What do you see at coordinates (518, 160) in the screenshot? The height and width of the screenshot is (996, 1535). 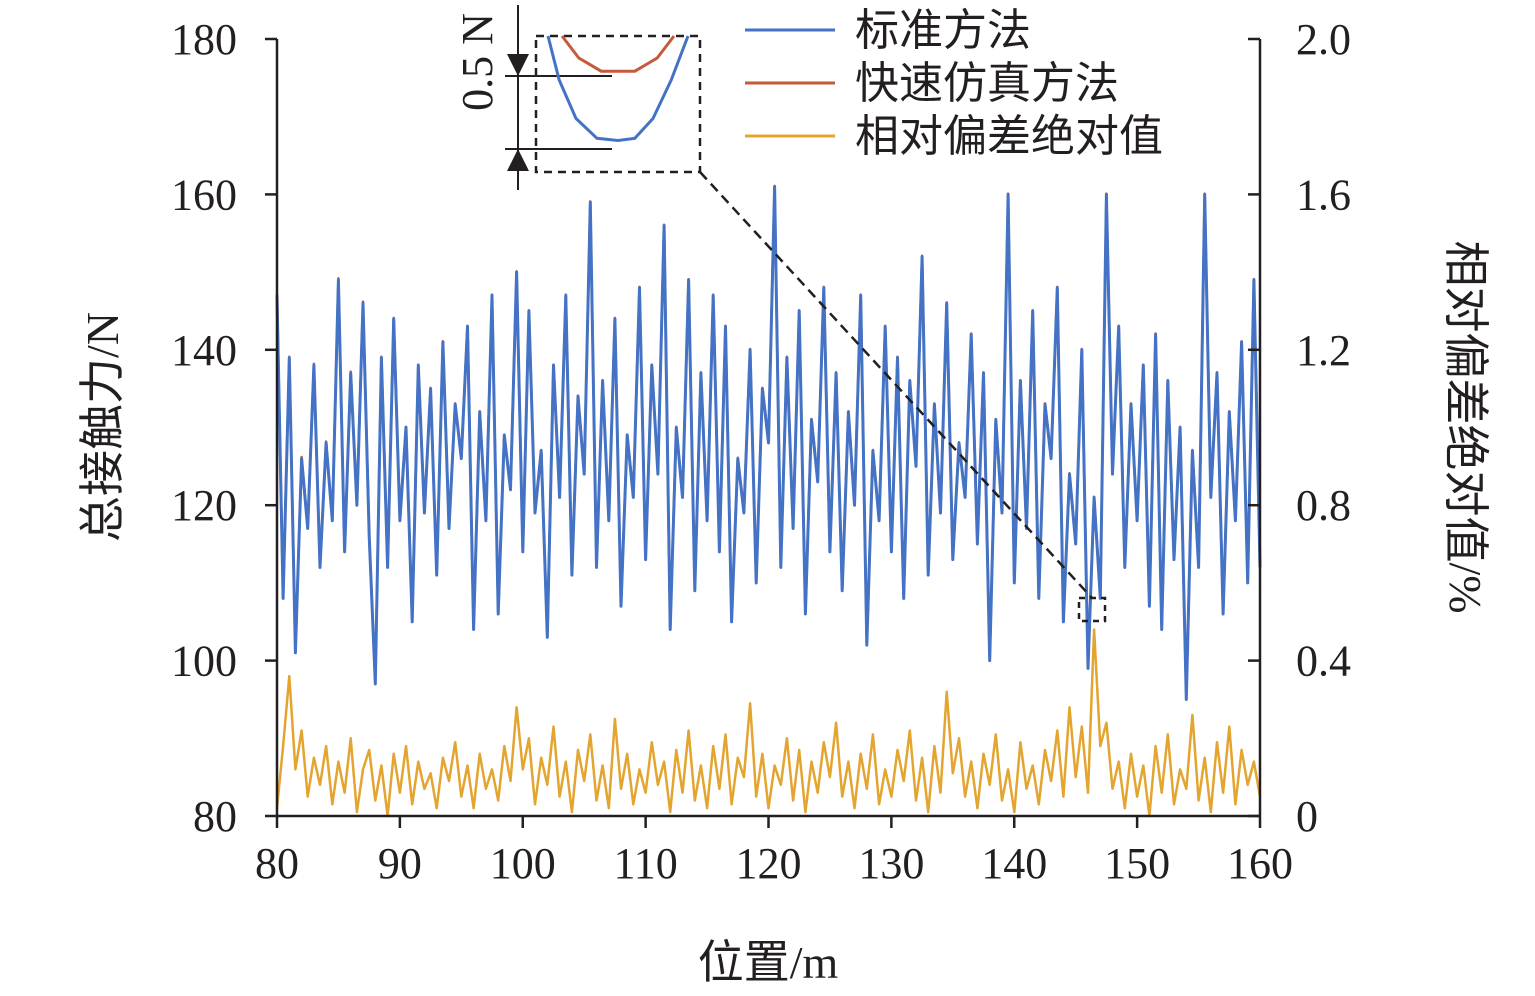 I see `dimension-arrow-up` at bounding box center [518, 160].